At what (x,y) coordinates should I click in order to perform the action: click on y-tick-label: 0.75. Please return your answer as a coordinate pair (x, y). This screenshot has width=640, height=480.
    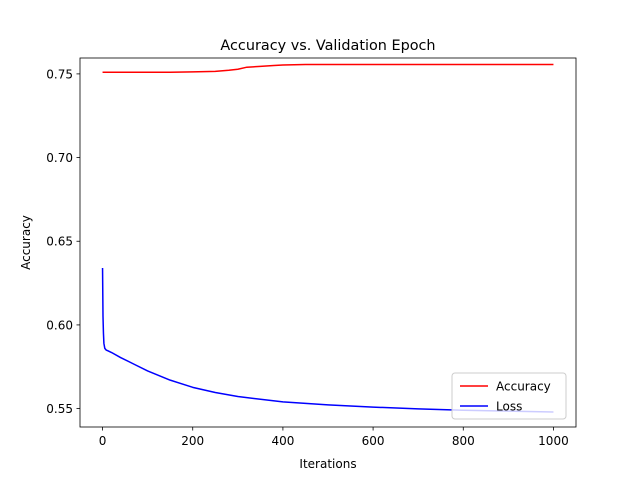
    Looking at the image, I should click on (59, 74).